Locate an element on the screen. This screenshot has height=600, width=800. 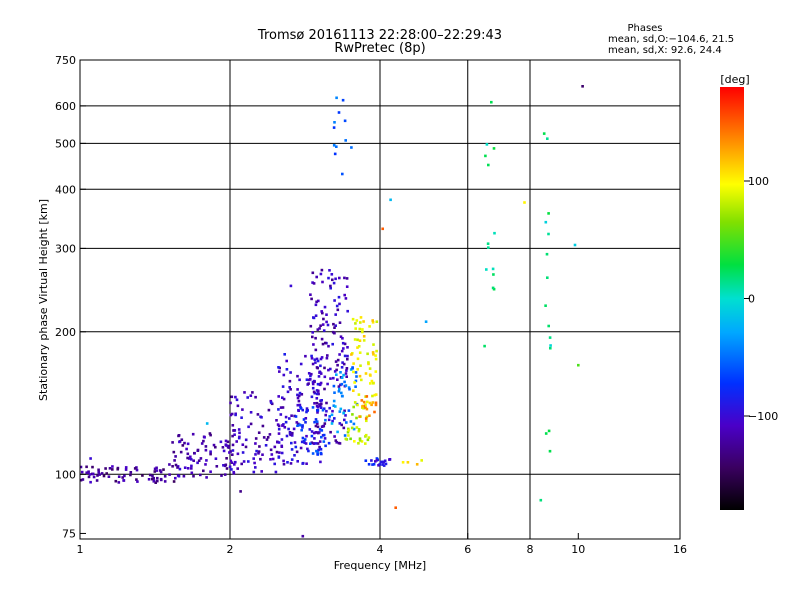
x-axis-label: Frequency [MHz] is located at coordinates (380, 565).